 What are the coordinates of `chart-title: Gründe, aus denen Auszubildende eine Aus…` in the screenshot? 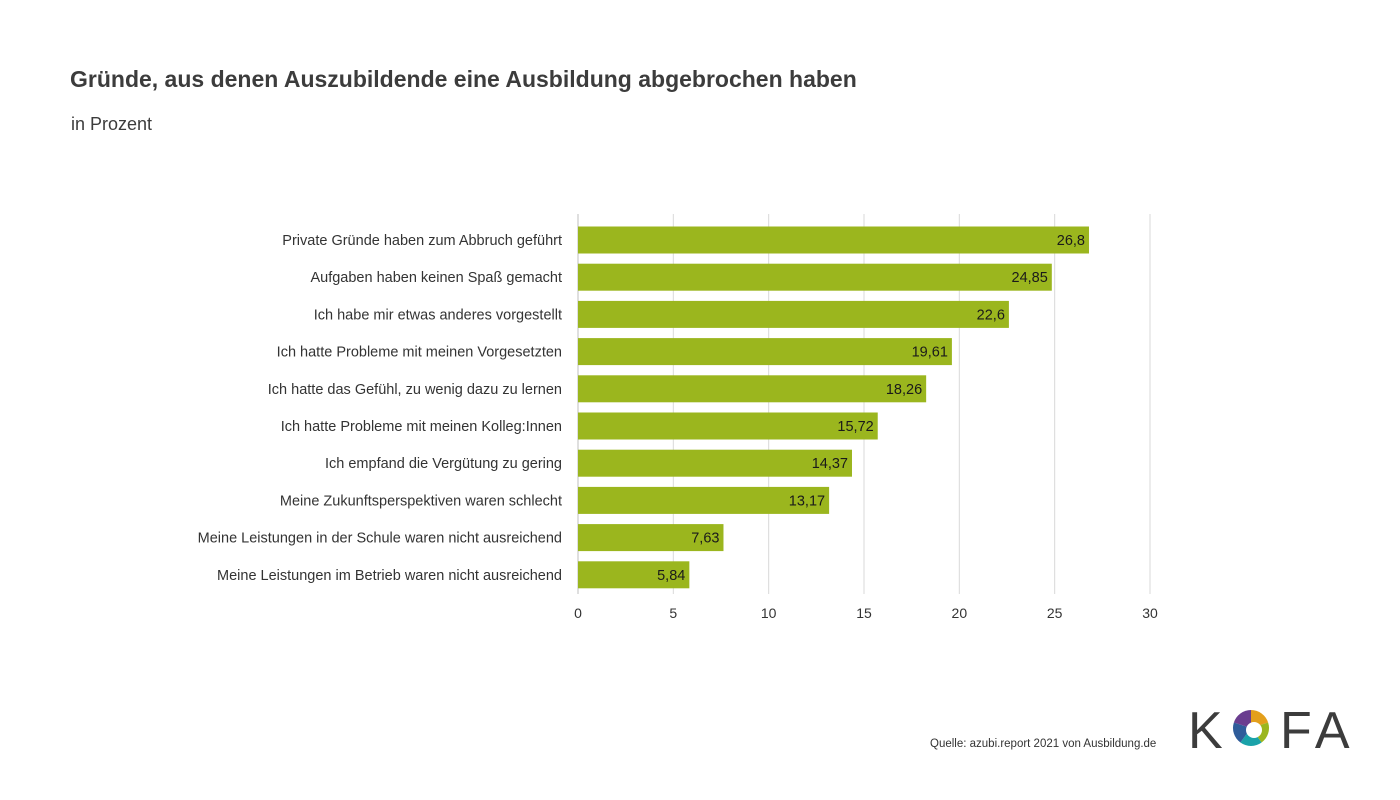 It's located at (463, 79).